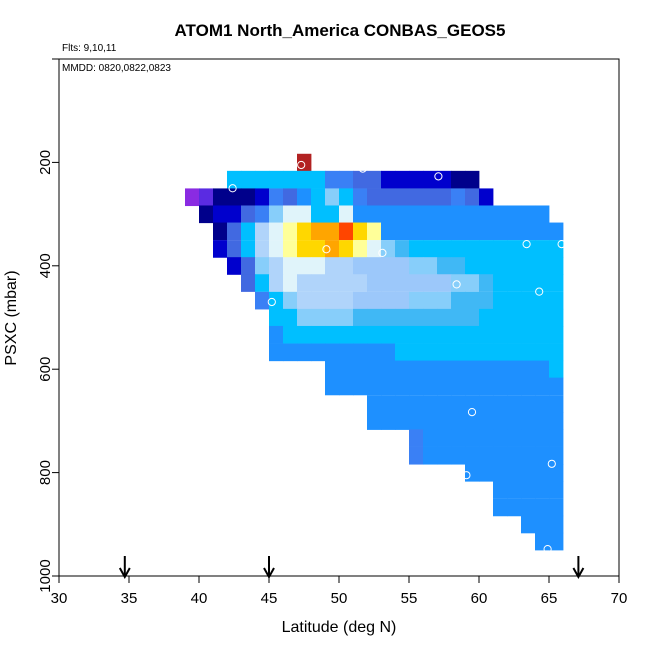 This screenshot has height=650, width=650. Describe the element at coordinates (619, 598) in the screenshot. I see `x-tick-label: 70` at that location.